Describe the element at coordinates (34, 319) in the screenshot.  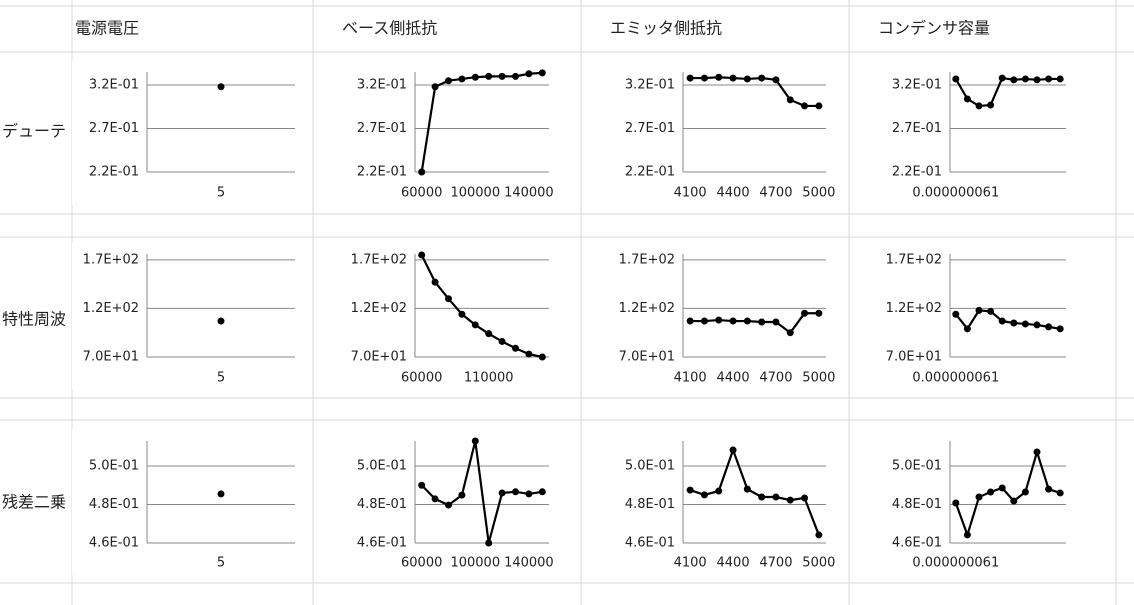
I see `row-header: 特性周波` at that location.